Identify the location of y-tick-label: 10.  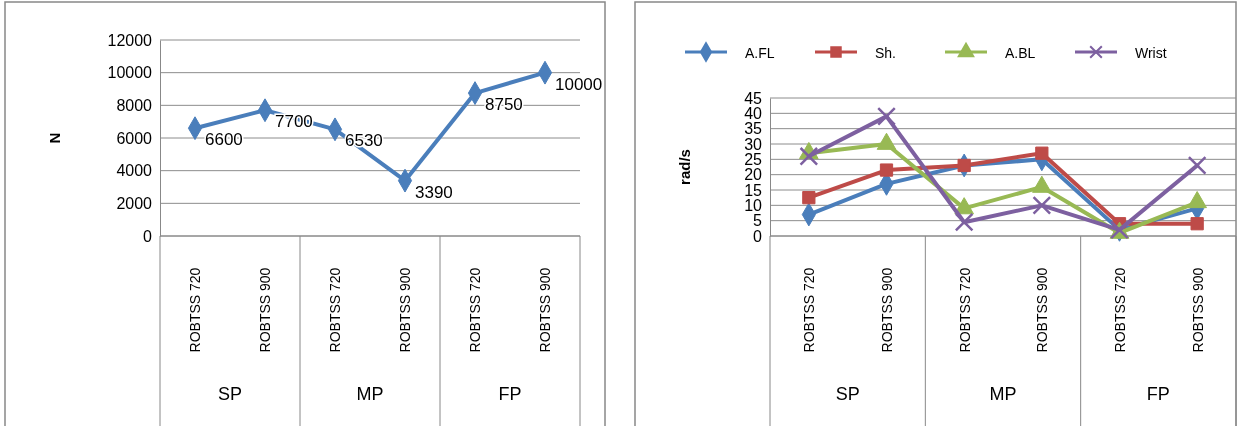
(753, 205).